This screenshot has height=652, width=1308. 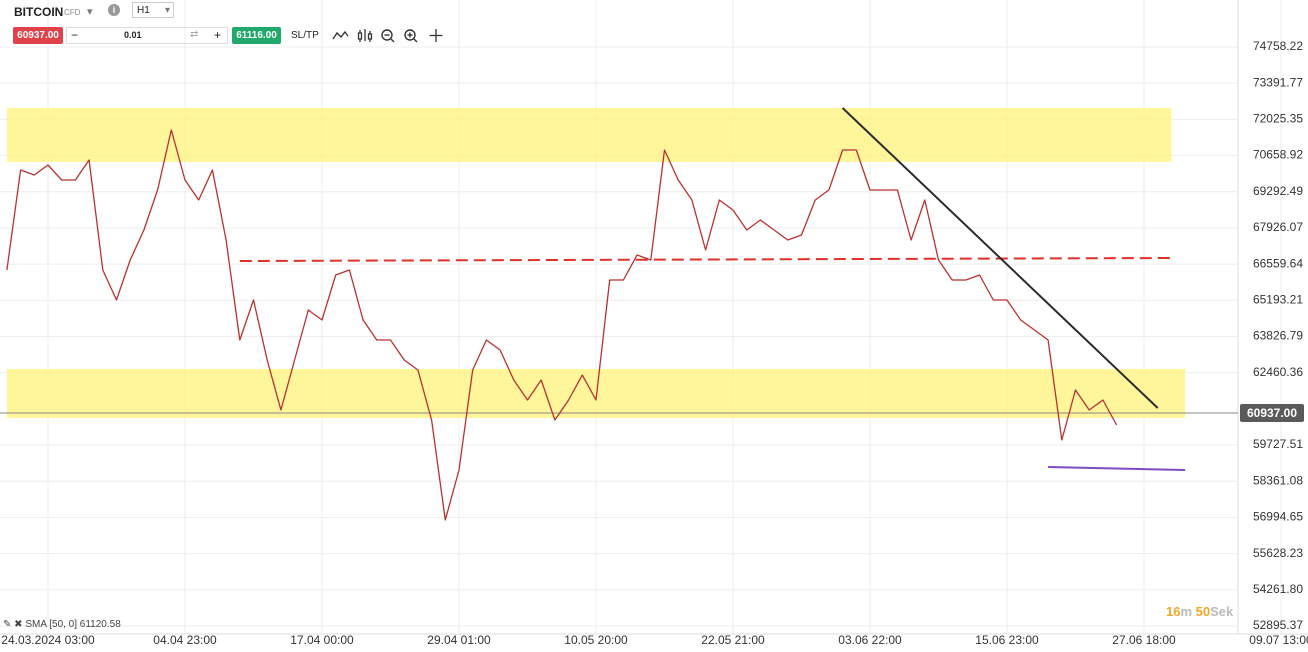 What do you see at coordinates (596, 640) in the screenshot?
I see `x-tick-label: 10.05 20:00` at bounding box center [596, 640].